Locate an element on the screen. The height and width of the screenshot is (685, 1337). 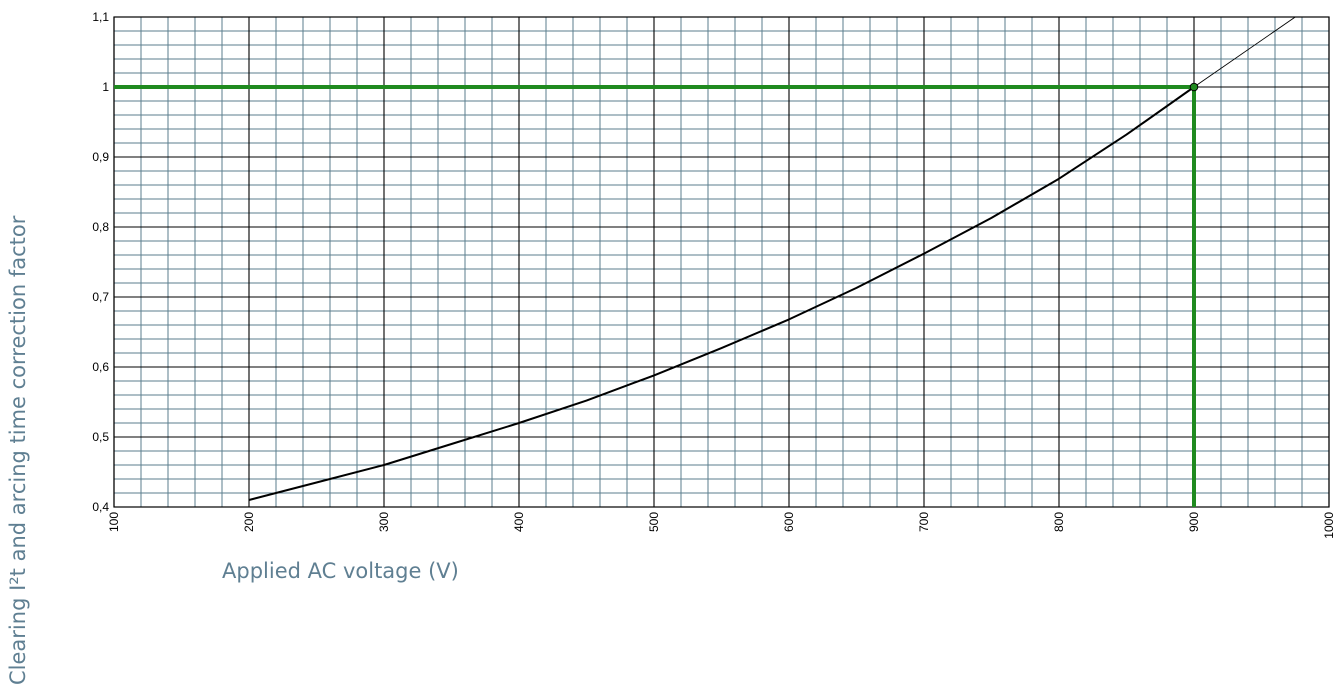
y-tick-label: 0,9 is located at coordinates (100, 157).